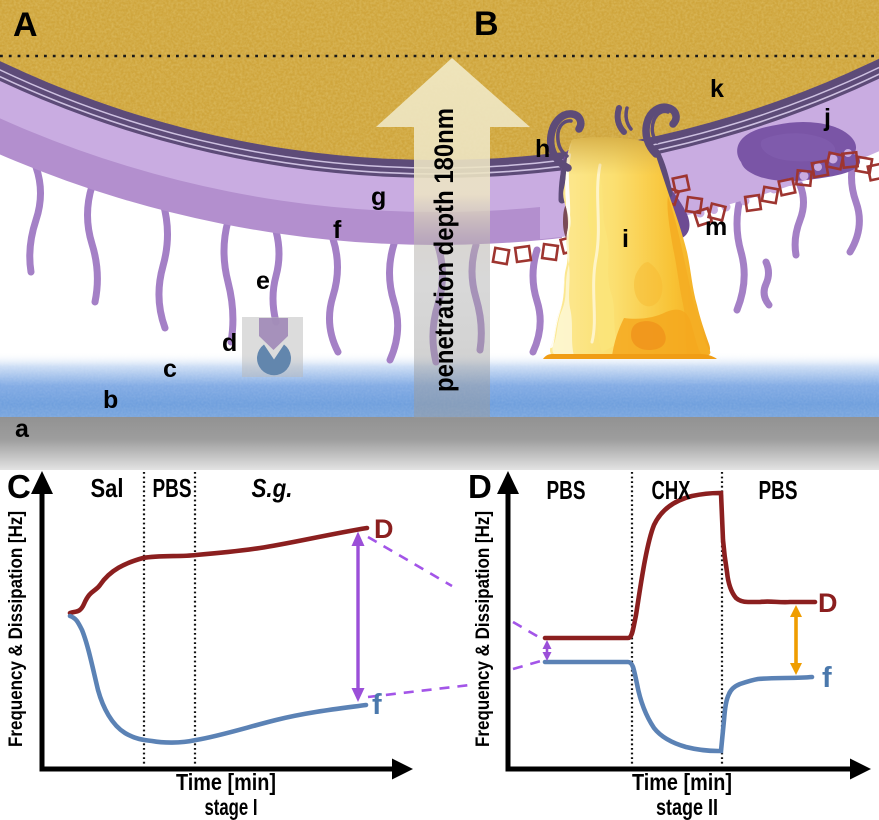 This screenshot has width=879, height=820. I want to click on svg-text: CHX, so click(671, 490).